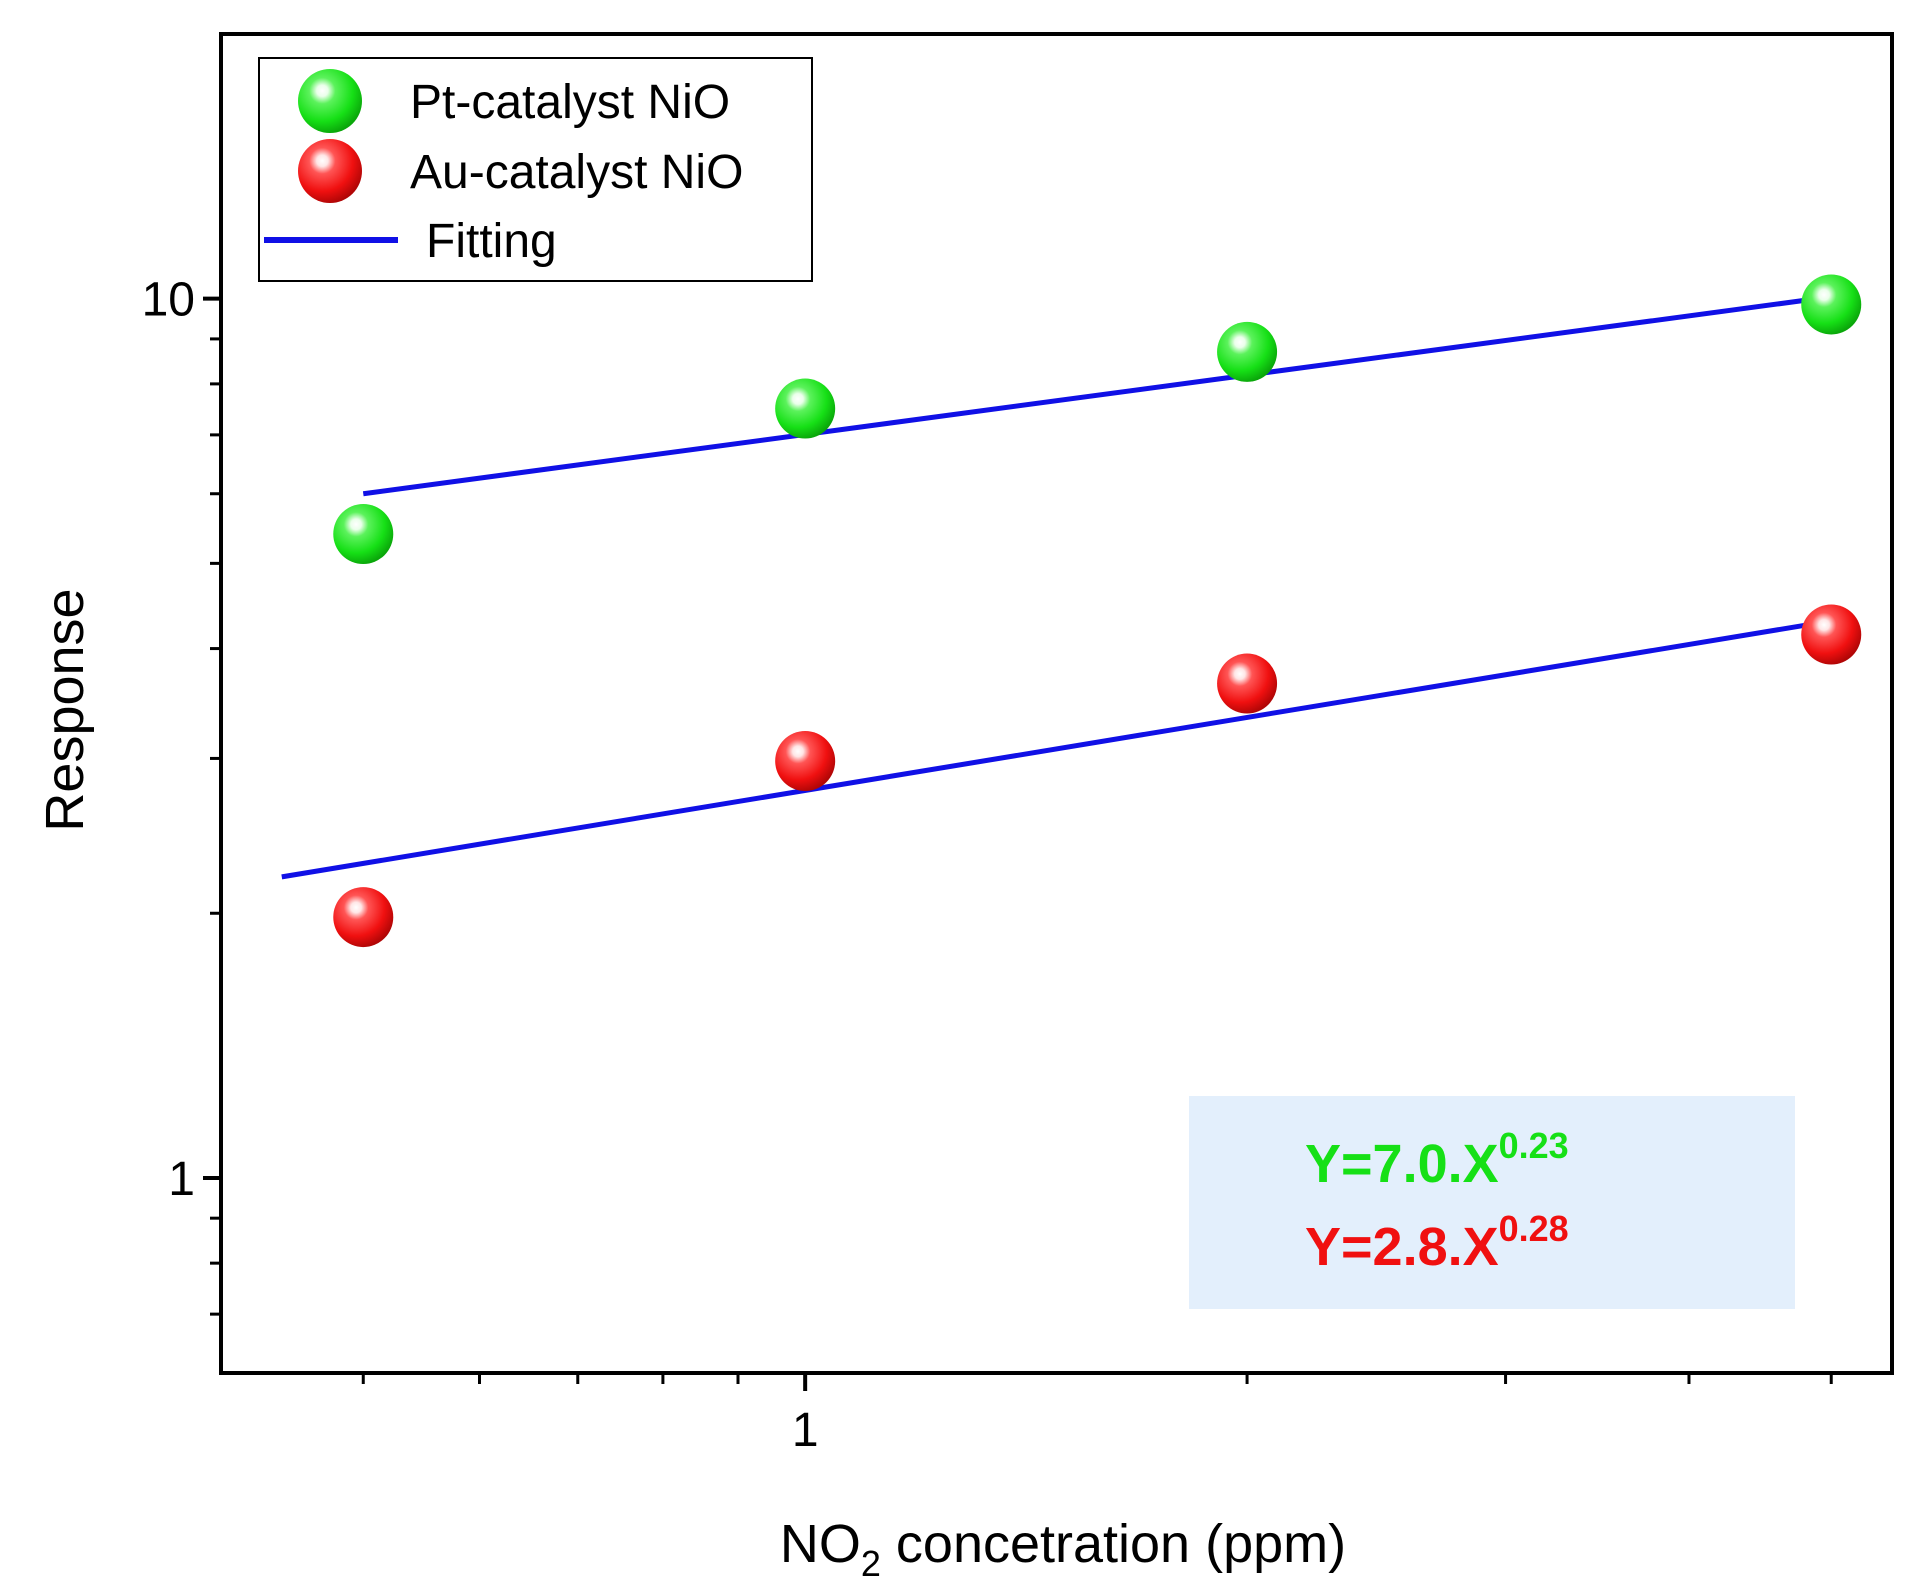  I want to click on x-axis-label-rest: concetration (ppm), so click(1113, 1544).